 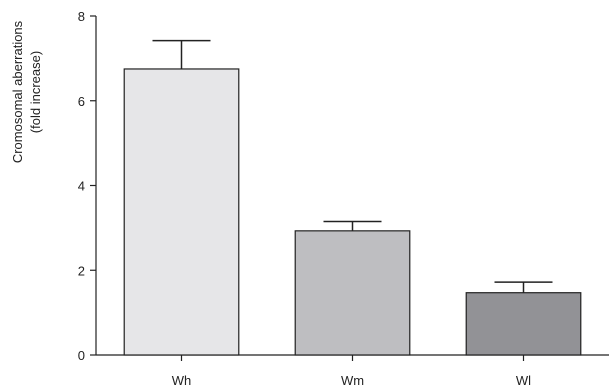 What do you see at coordinates (352, 380) in the screenshot?
I see `x-tick-label: Wm` at bounding box center [352, 380].